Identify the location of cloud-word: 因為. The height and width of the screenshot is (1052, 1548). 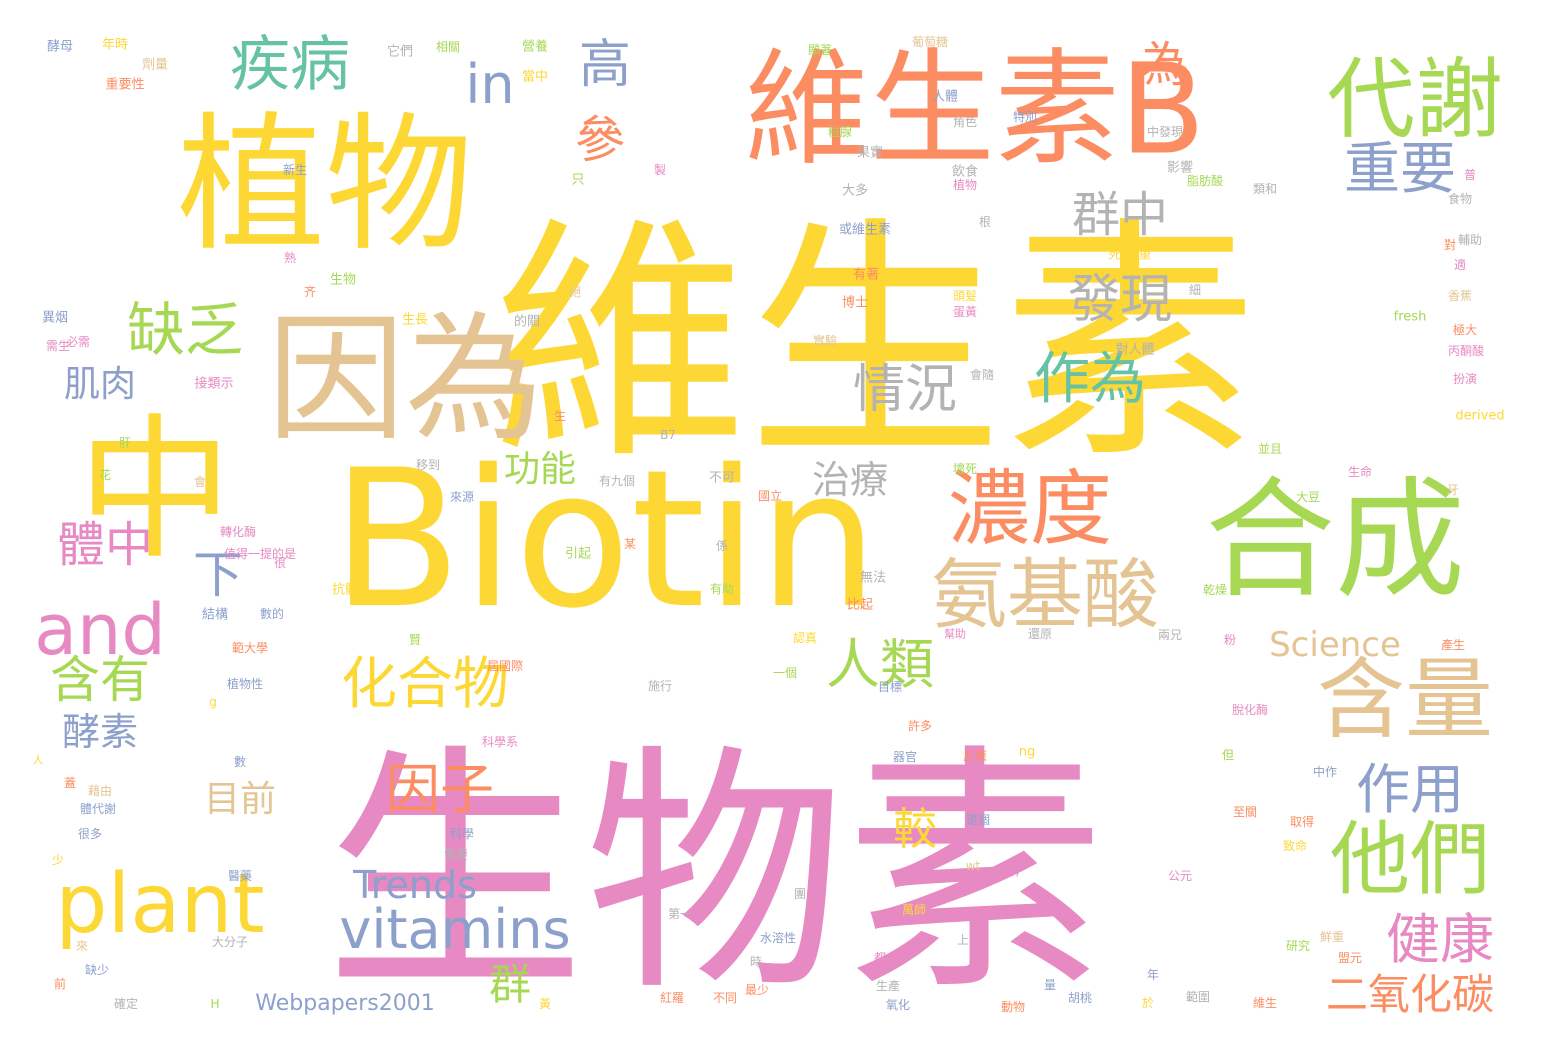
(405, 379).